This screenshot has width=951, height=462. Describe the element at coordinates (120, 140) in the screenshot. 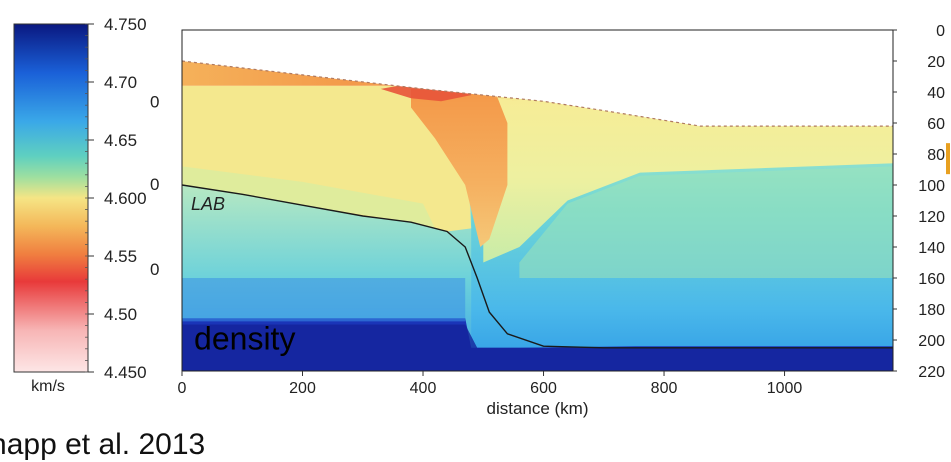

I see `colorbar-tick-label: 4.65` at that location.